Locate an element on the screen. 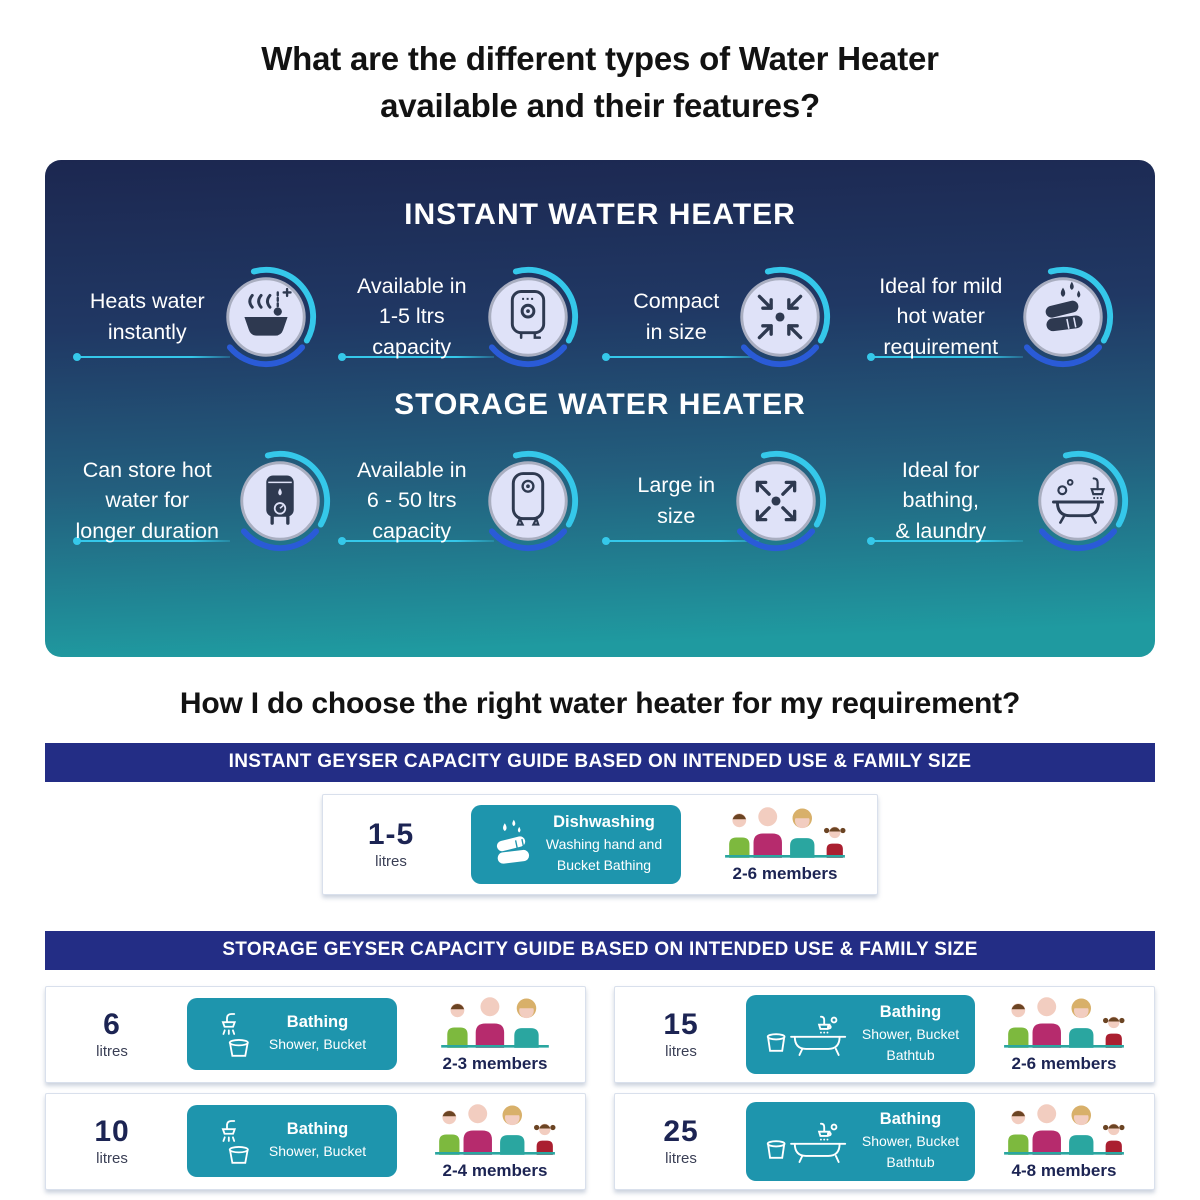 This screenshot has height=1200, width=1200. feature-label: Can store hot water for longer duration is located at coordinates (147, 500).